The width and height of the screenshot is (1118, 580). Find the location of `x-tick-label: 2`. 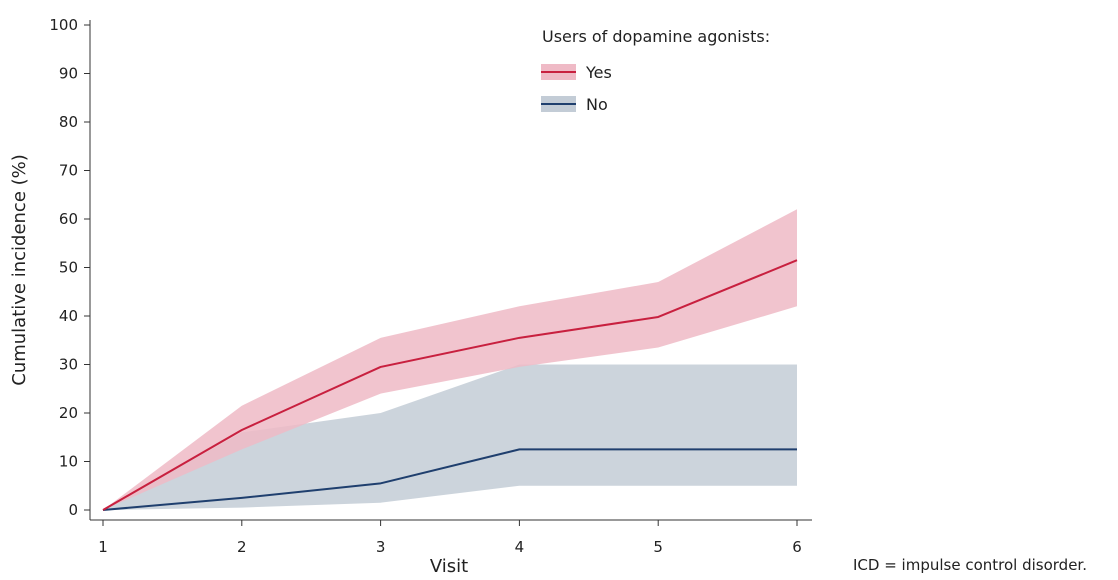

x-tick-label: 2 is located at coordinates (242, 547).